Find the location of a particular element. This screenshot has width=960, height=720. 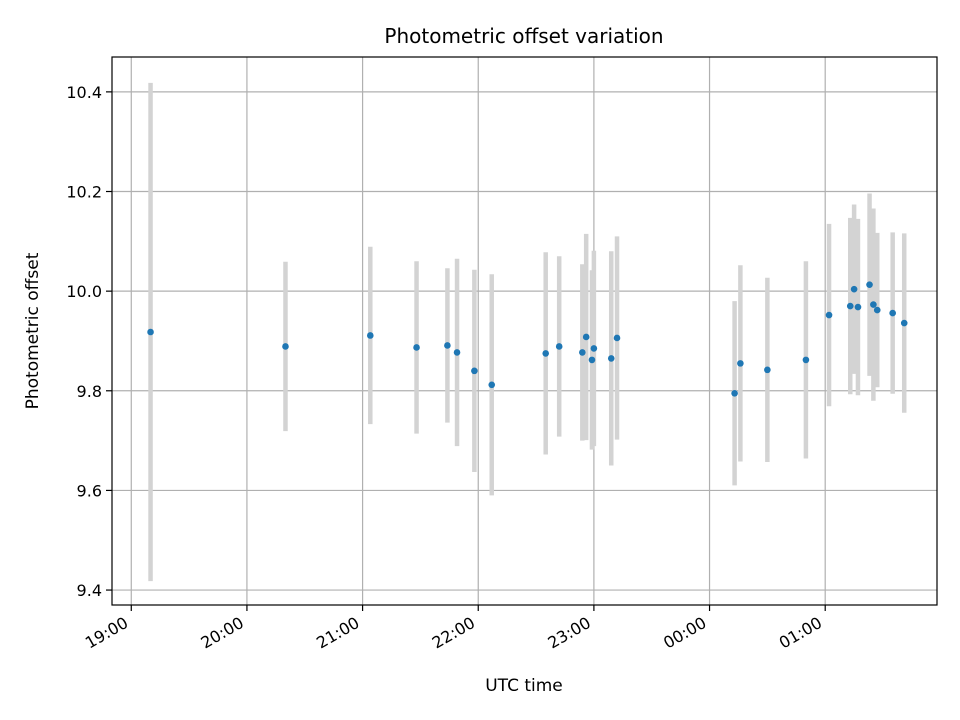

y-tick-label: 9.6 is located at coordinates (89, 490).